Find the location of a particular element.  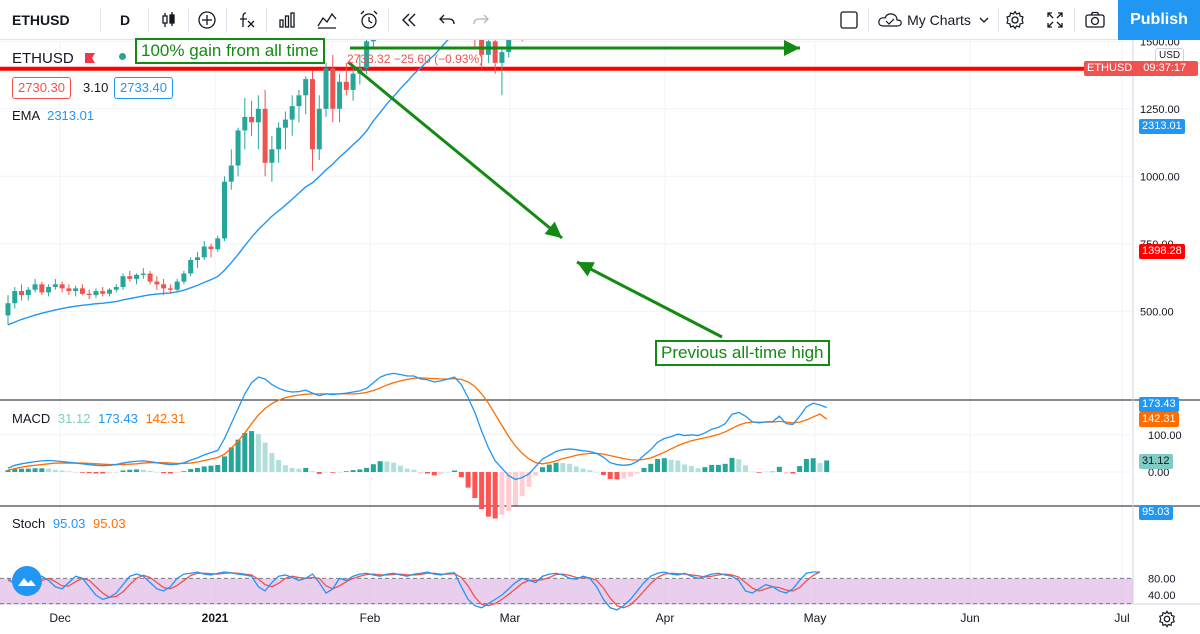

ema-axis-label: 2313.01 is located at coordinates (1162, 126).